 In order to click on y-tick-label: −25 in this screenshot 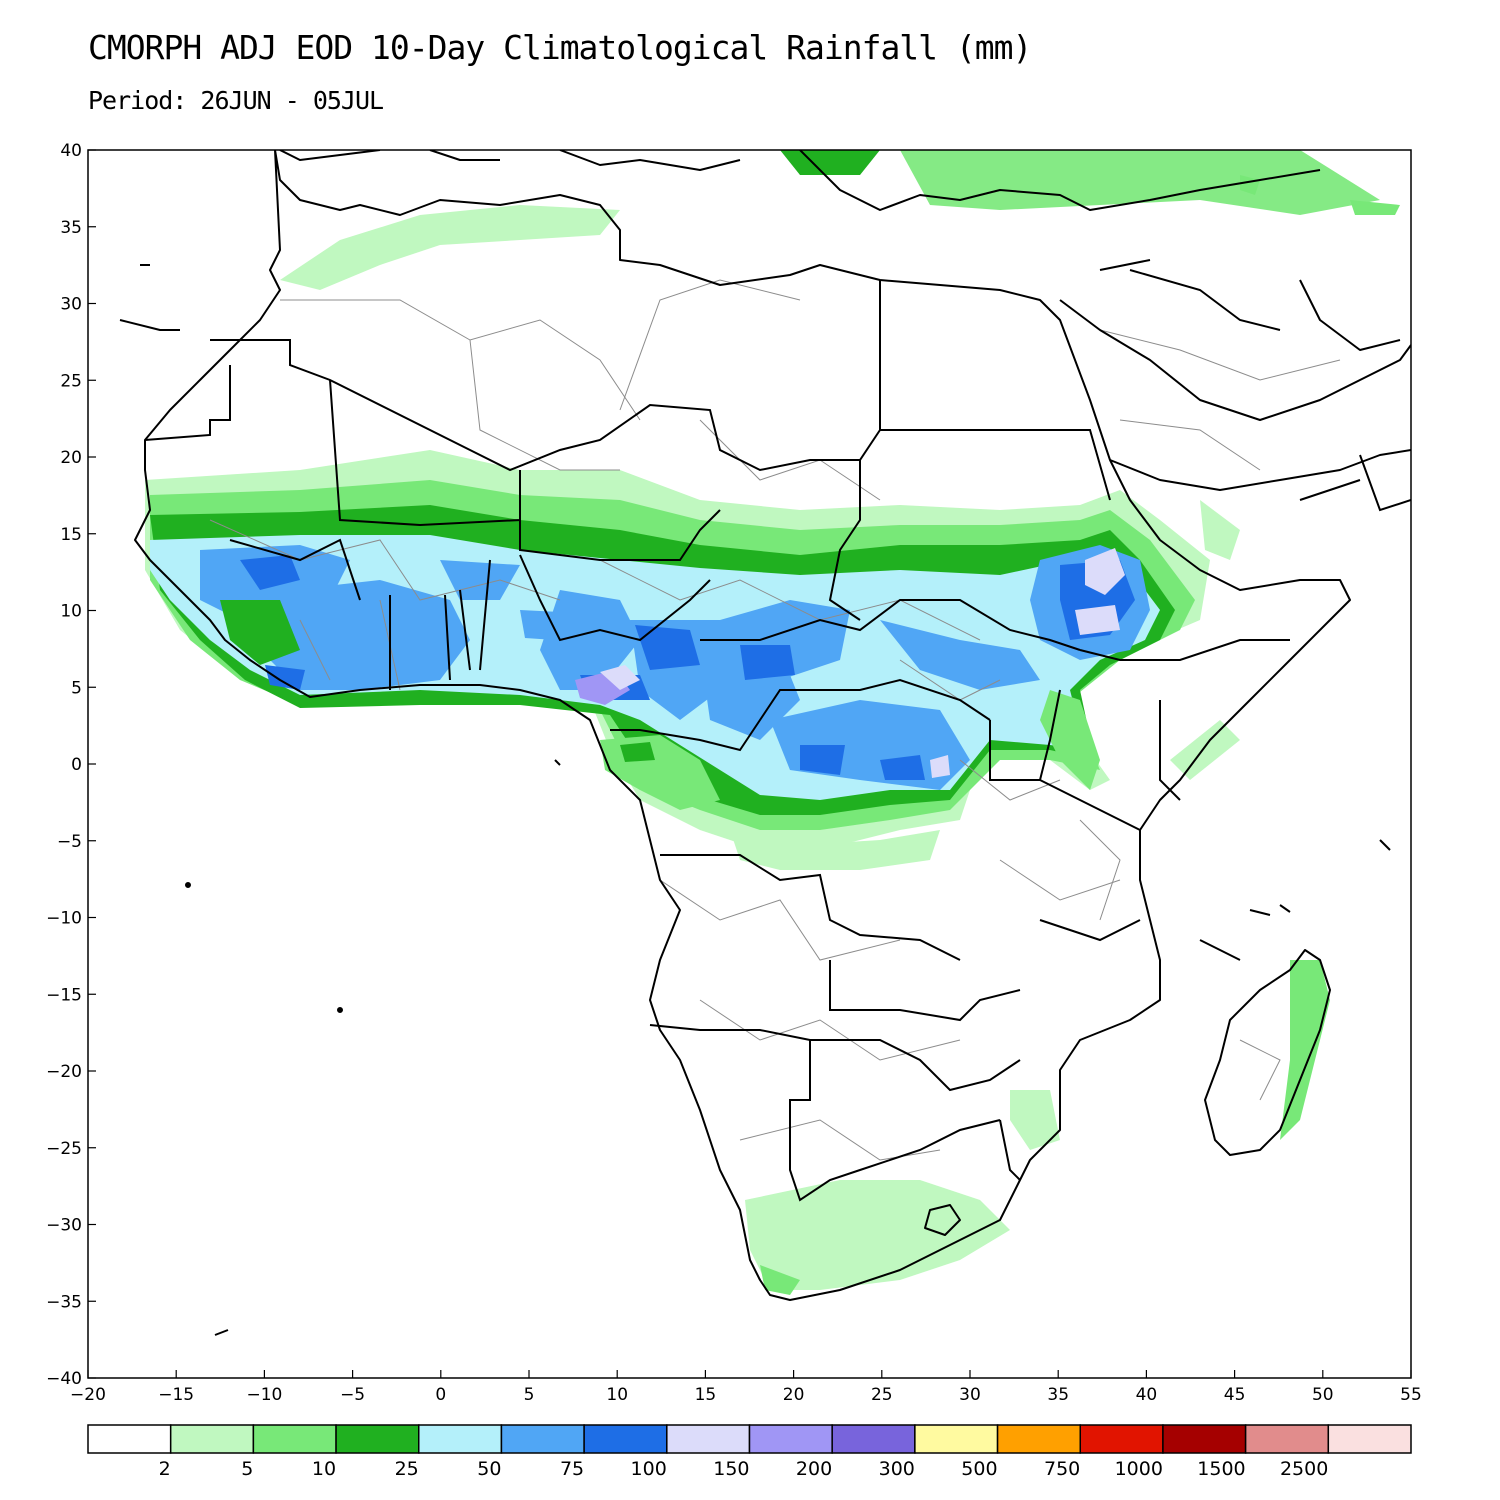, I will do `click(64, 1149)`.